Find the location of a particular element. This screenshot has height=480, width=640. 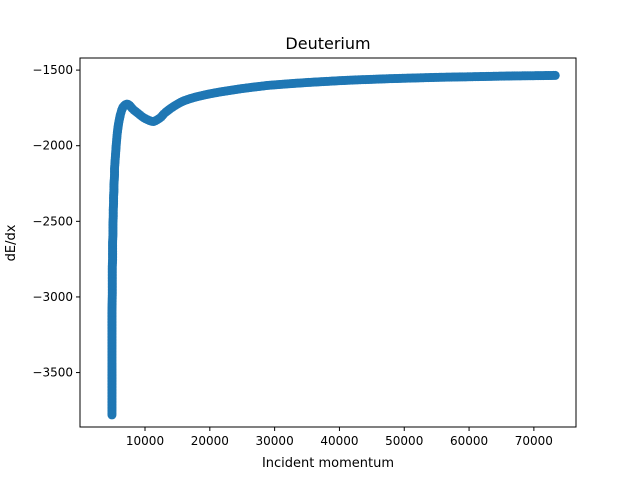

y-axis-ticks: −3500 −3000 −2500 −2000 −1500 is located at coordinates (56, 221).